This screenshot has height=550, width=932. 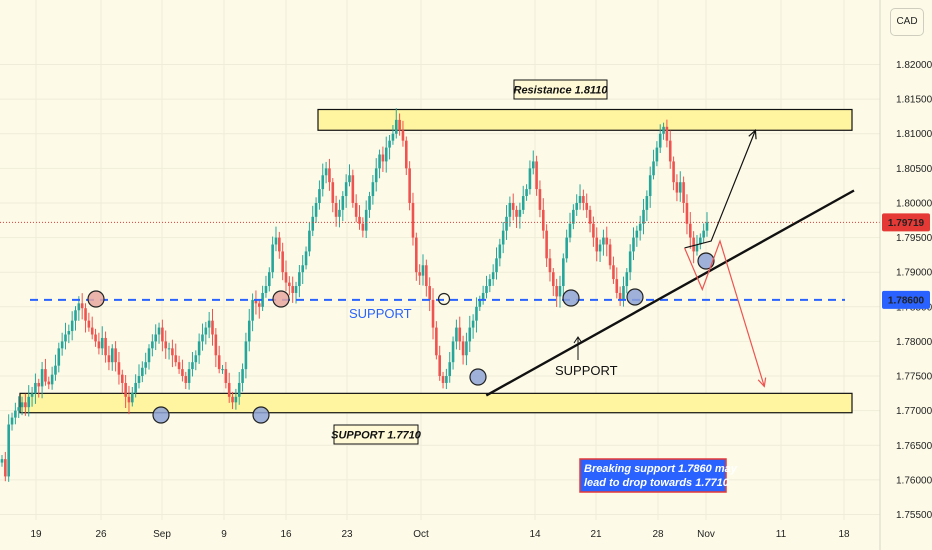 I want to click on x-tick-label: 9, so click(x=224, y=534).